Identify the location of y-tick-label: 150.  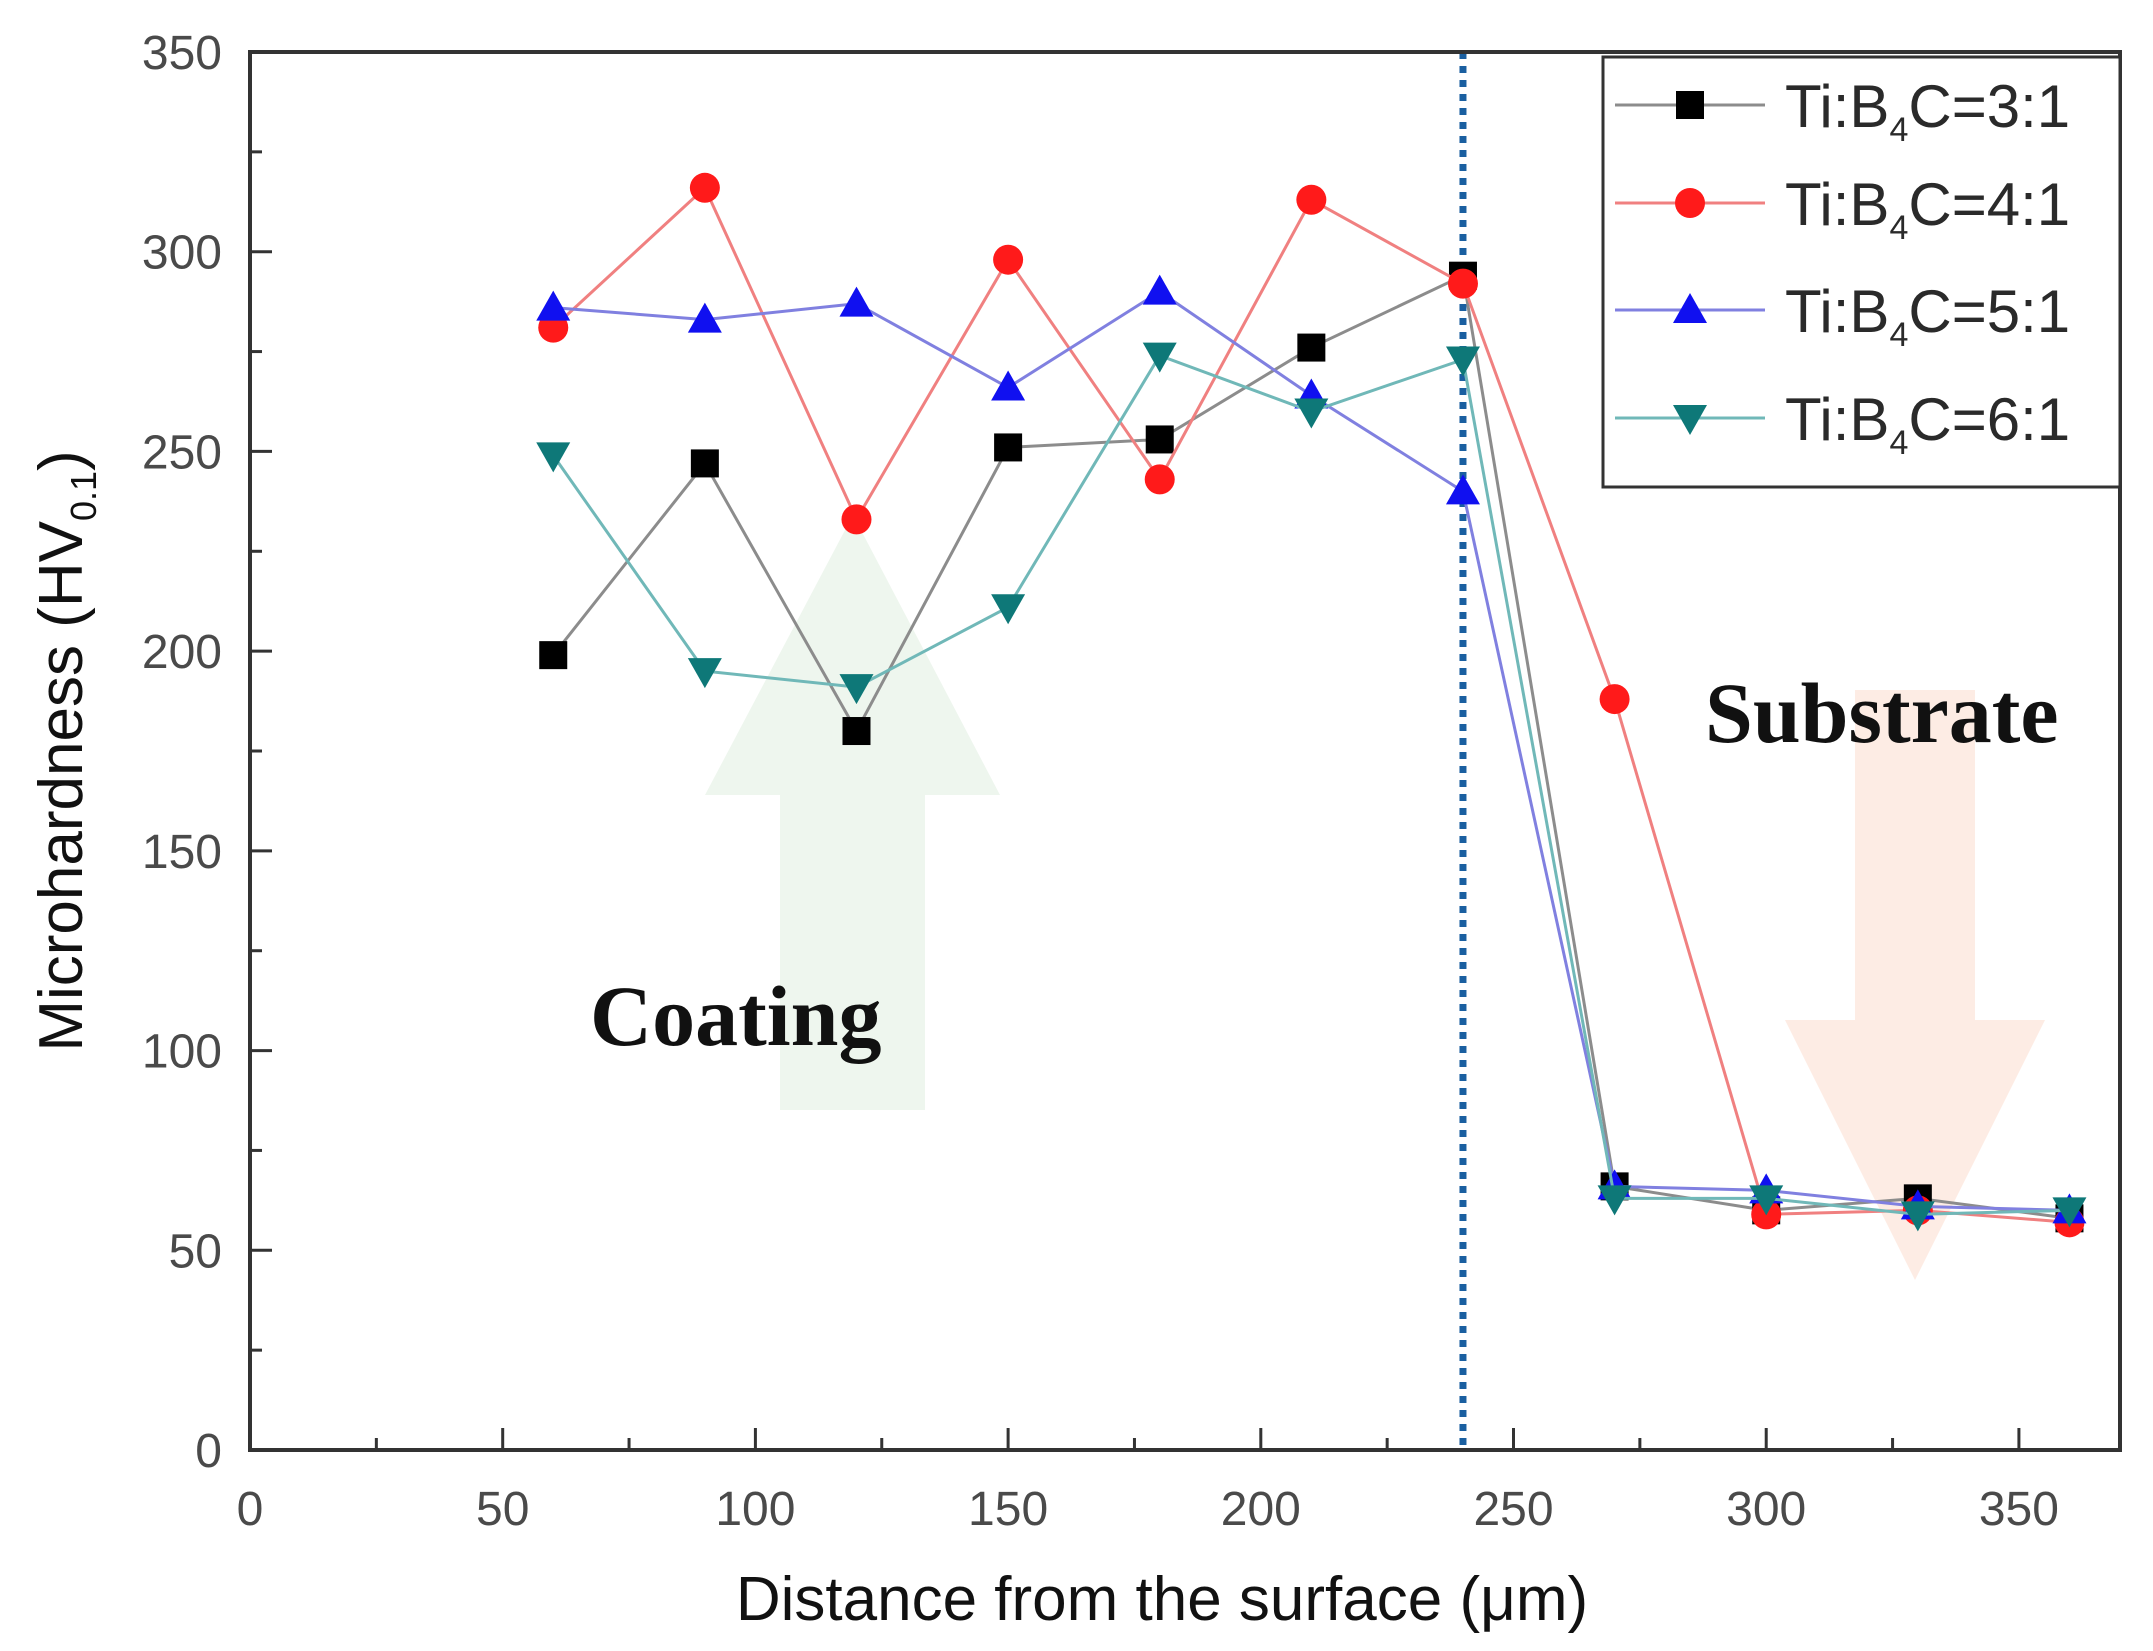
(182, 852).